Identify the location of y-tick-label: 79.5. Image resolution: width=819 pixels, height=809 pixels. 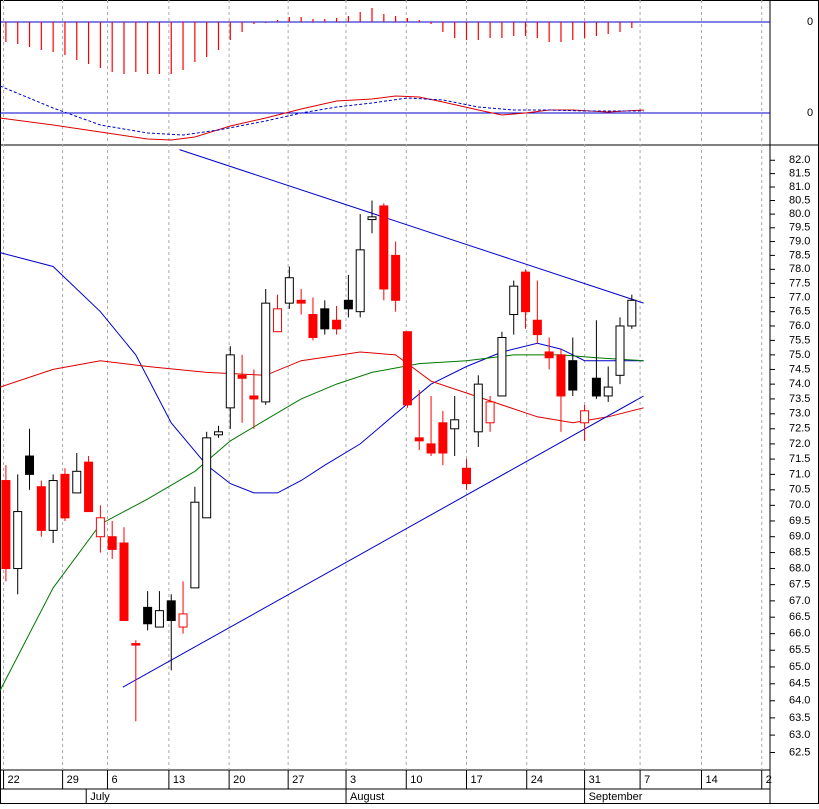
(799, 228).